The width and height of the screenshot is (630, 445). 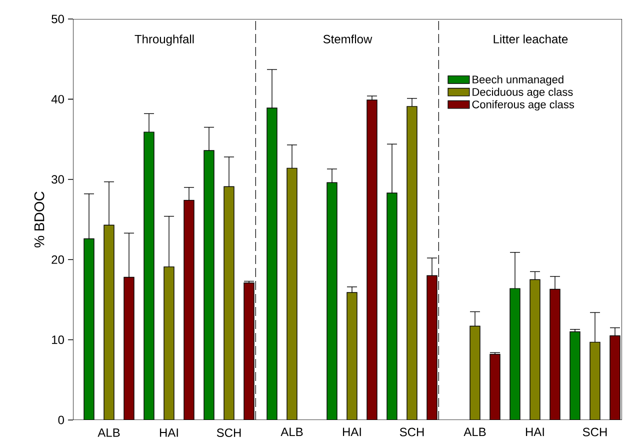 What do you see at coordinates (164, 40) in the screenshot?
I see `text: Throughfall` at bounding box center [164, 40].